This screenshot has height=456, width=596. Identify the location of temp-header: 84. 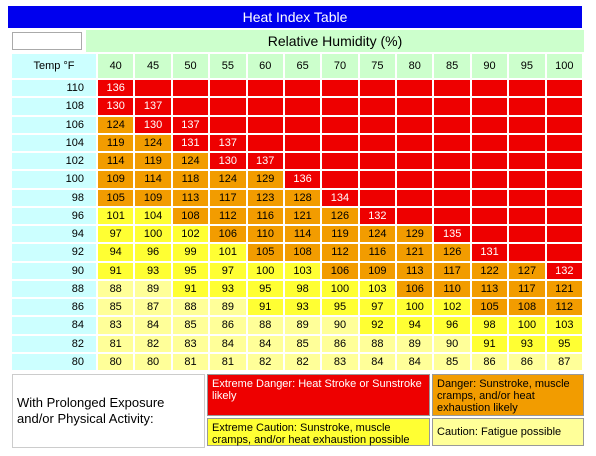
(54, 325).